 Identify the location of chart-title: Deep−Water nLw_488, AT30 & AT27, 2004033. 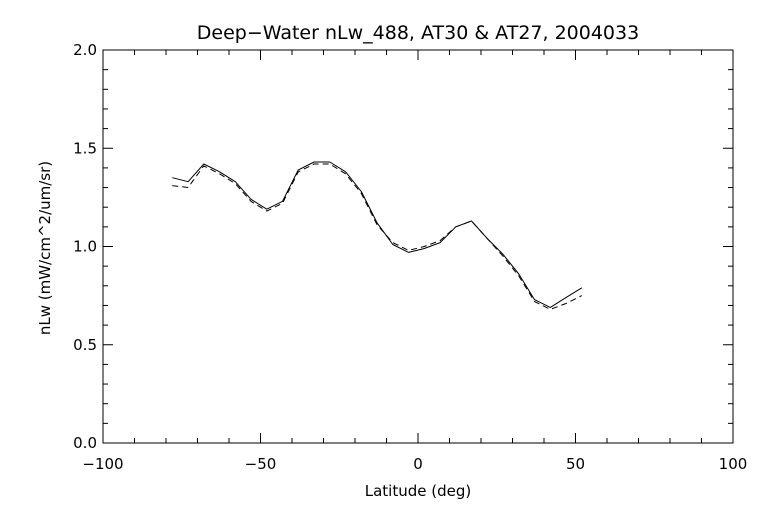
(418, 33).